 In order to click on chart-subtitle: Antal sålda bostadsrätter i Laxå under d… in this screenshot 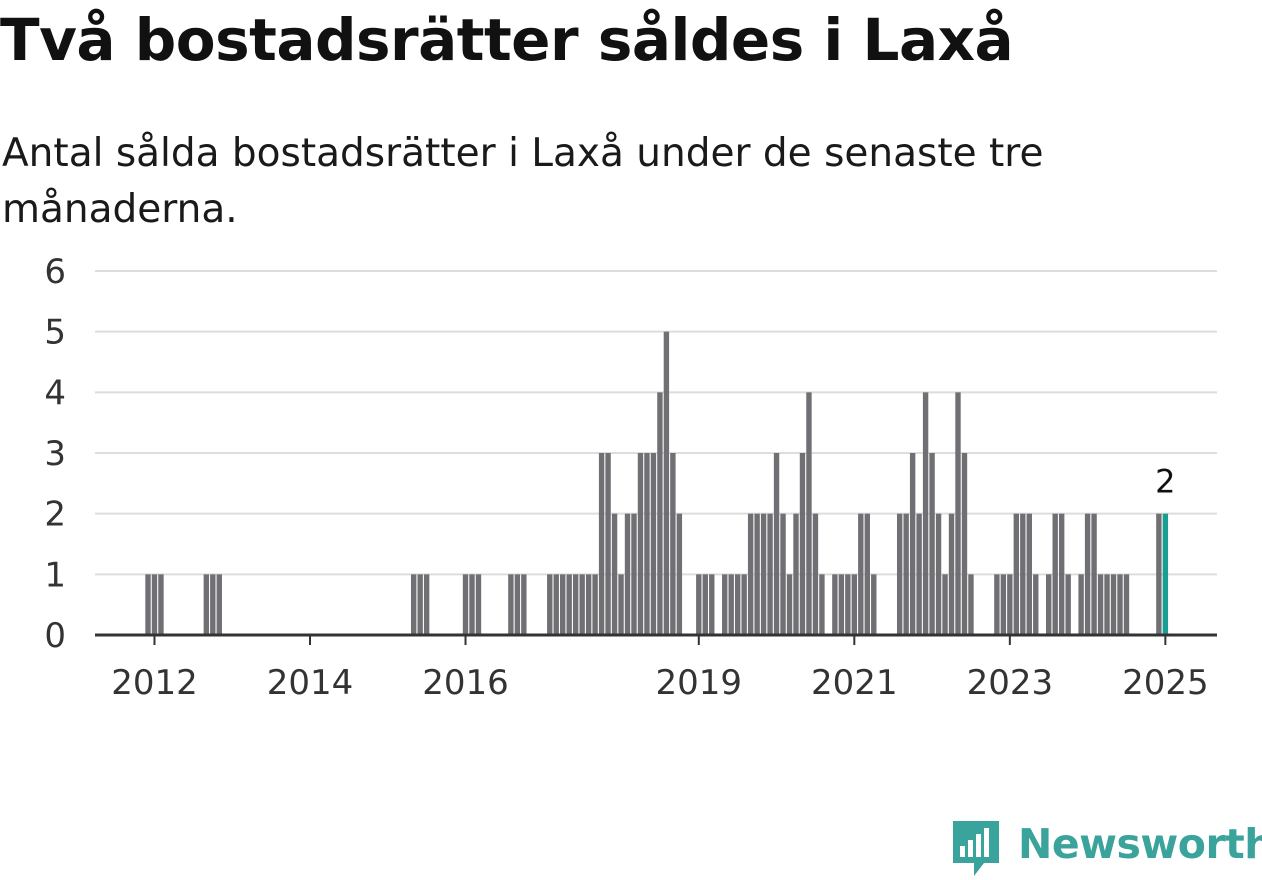, I will do `click(523, 181)`.